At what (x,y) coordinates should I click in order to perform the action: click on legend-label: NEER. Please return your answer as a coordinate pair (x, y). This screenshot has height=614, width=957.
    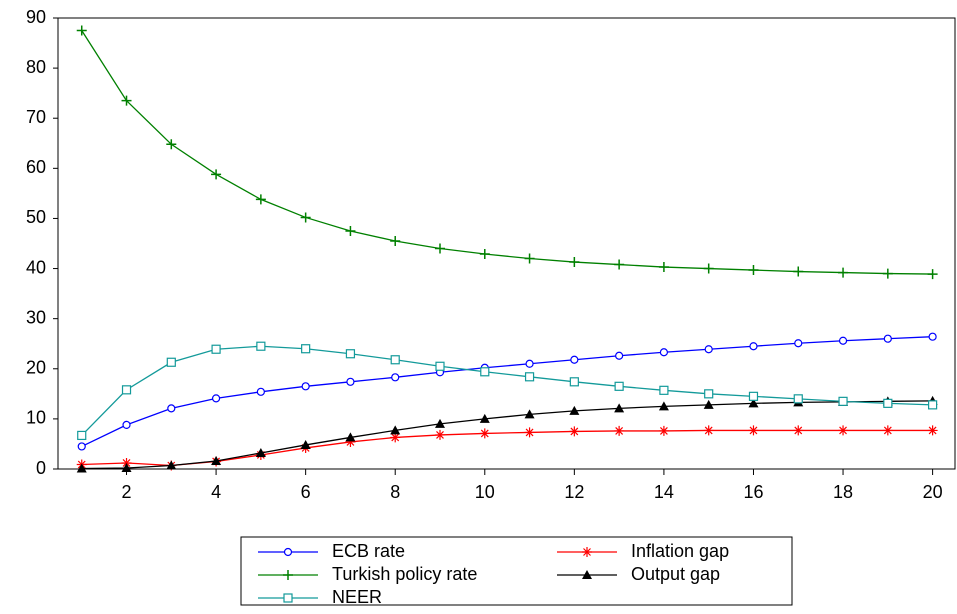
    Looking at the image, I should click on (357, 597).